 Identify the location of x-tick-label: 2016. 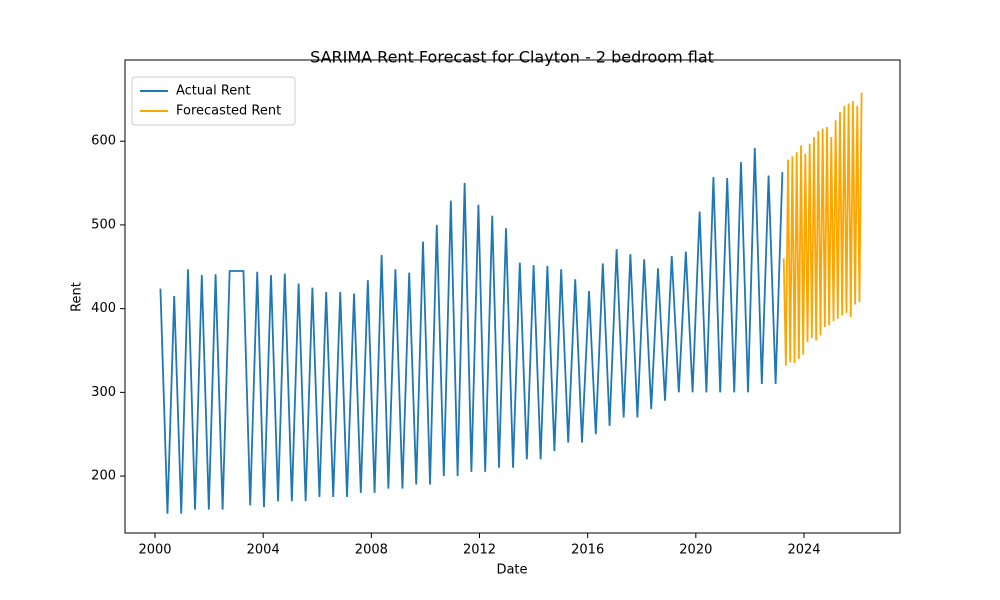
(587, 550).